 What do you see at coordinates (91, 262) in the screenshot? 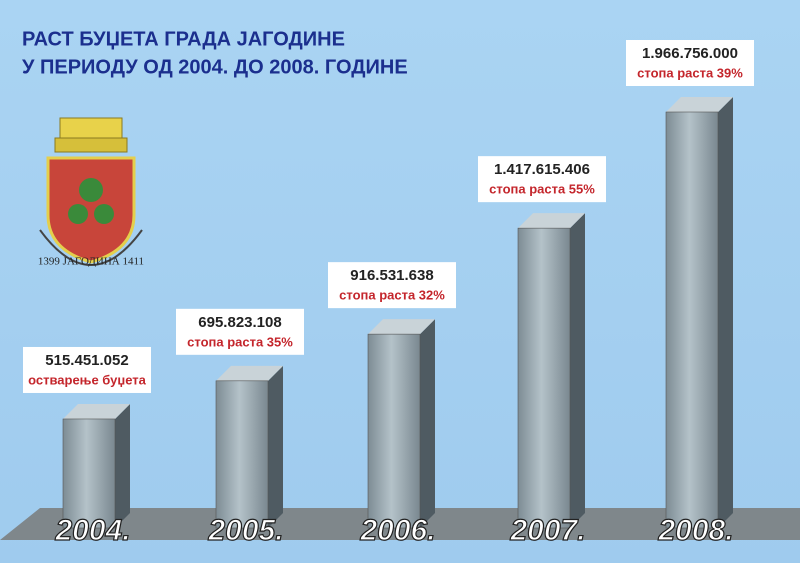
I see `emblem-text: 1399 ЈАГОДИНА 1411` at bounding box center [91, 262].